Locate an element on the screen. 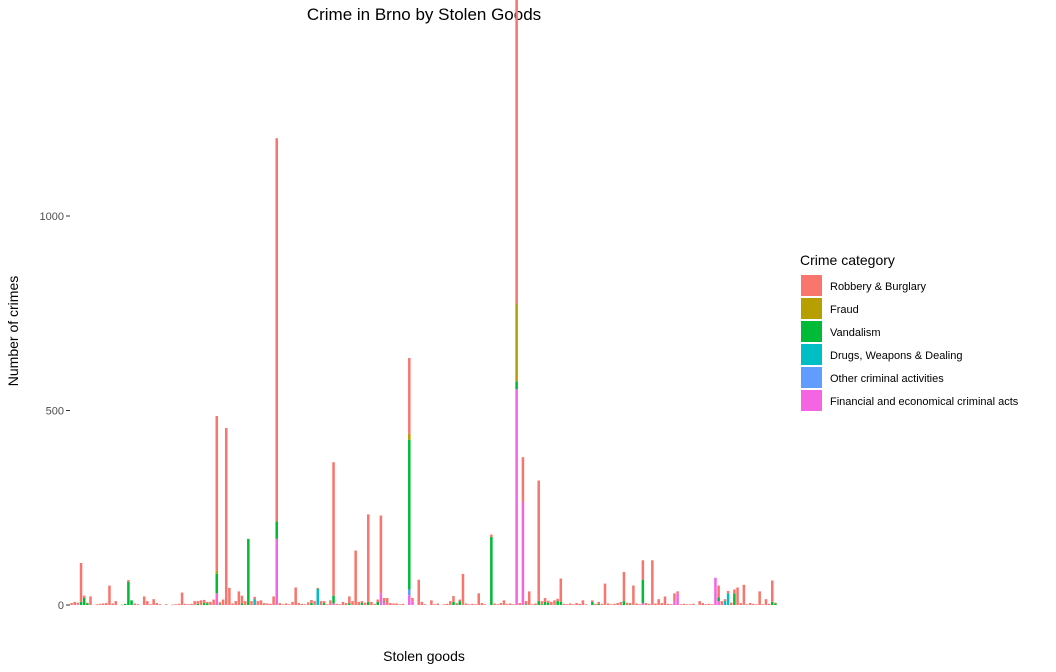  y-axis-title: Number of crimes is located at coordinates (13, 331).